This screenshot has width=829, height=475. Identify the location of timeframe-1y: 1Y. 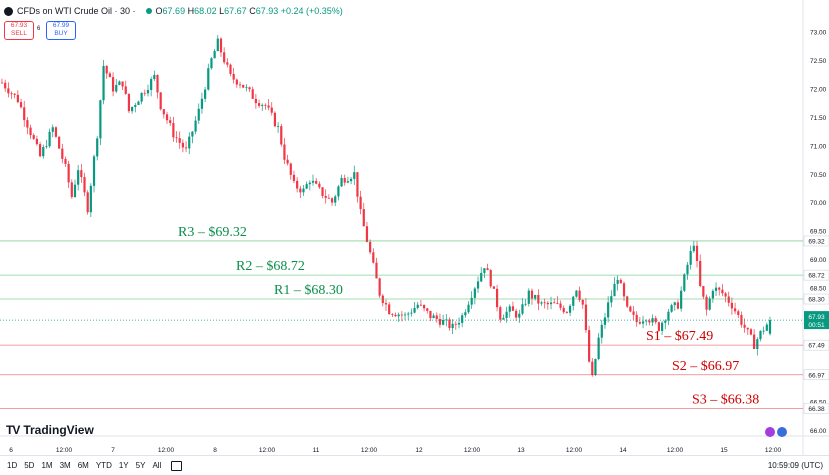
(123, 465).